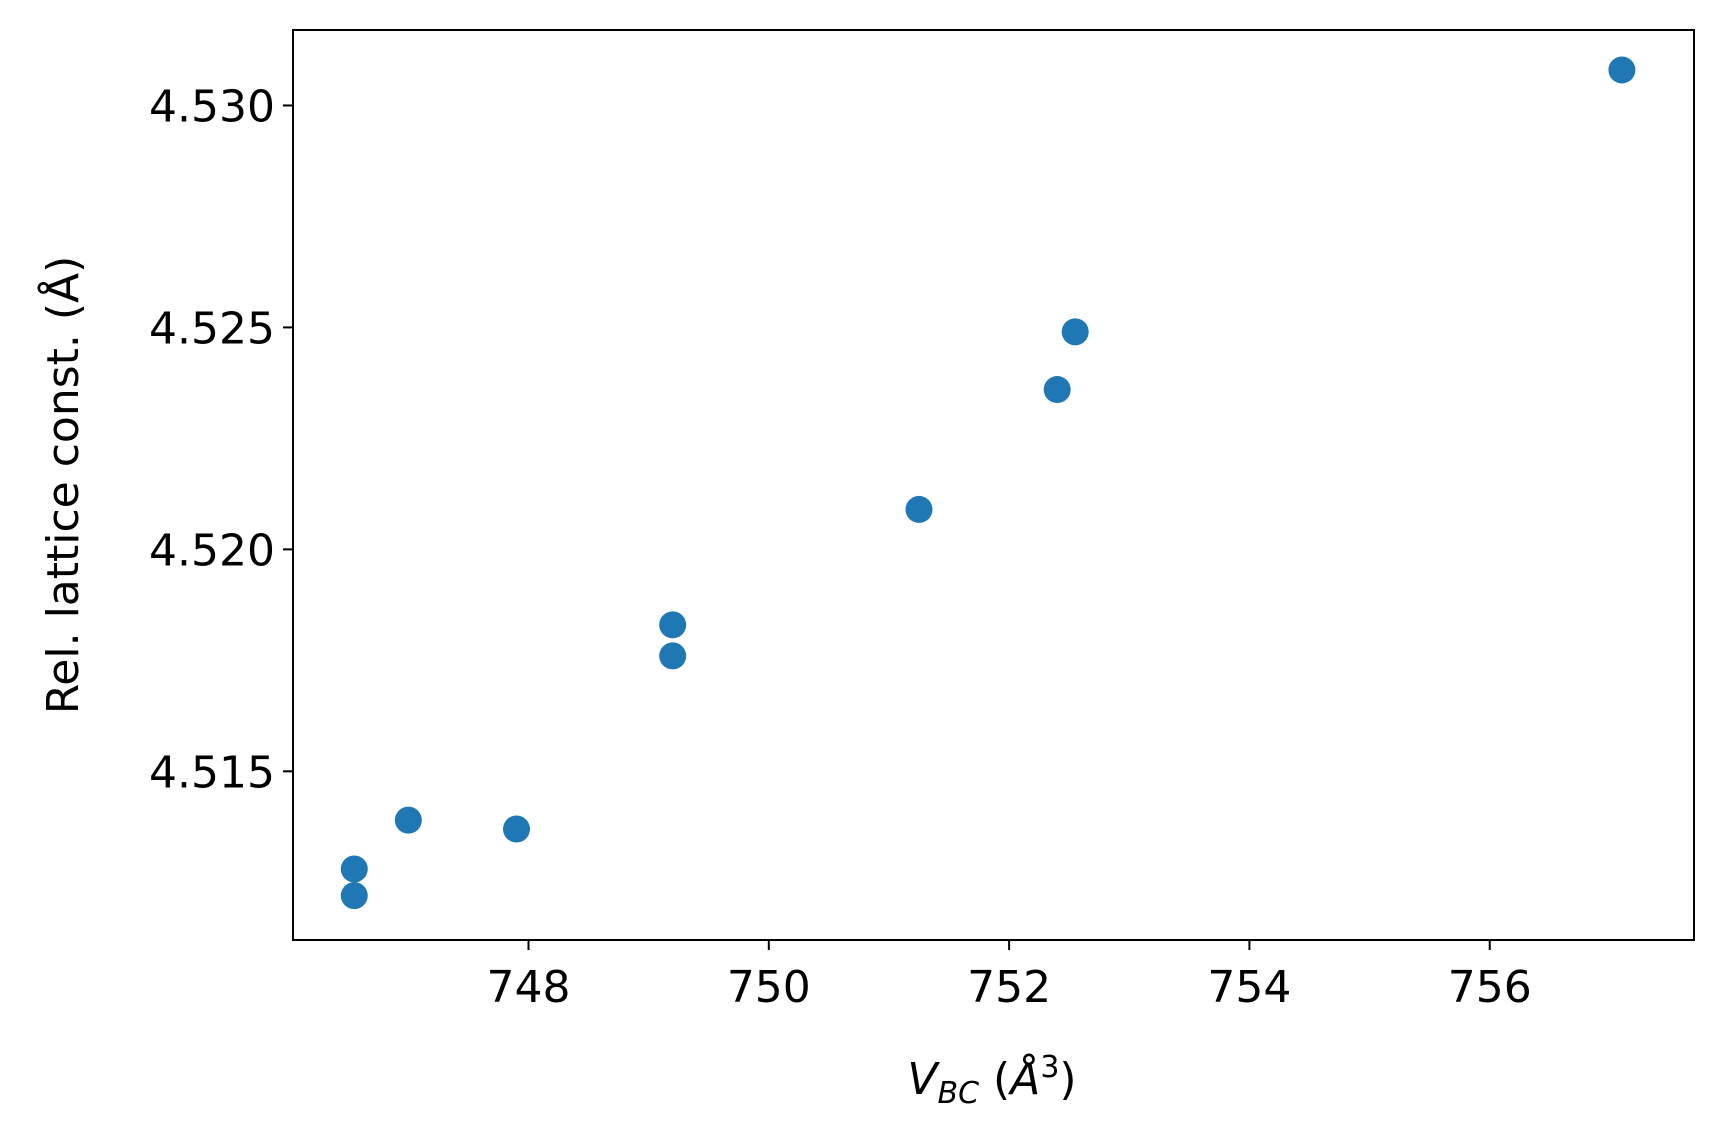  Describe the element at coordinates (62, 485) in the screenshot. I see `y-axis-label: Rel. lattice const. (Å)` at that location.